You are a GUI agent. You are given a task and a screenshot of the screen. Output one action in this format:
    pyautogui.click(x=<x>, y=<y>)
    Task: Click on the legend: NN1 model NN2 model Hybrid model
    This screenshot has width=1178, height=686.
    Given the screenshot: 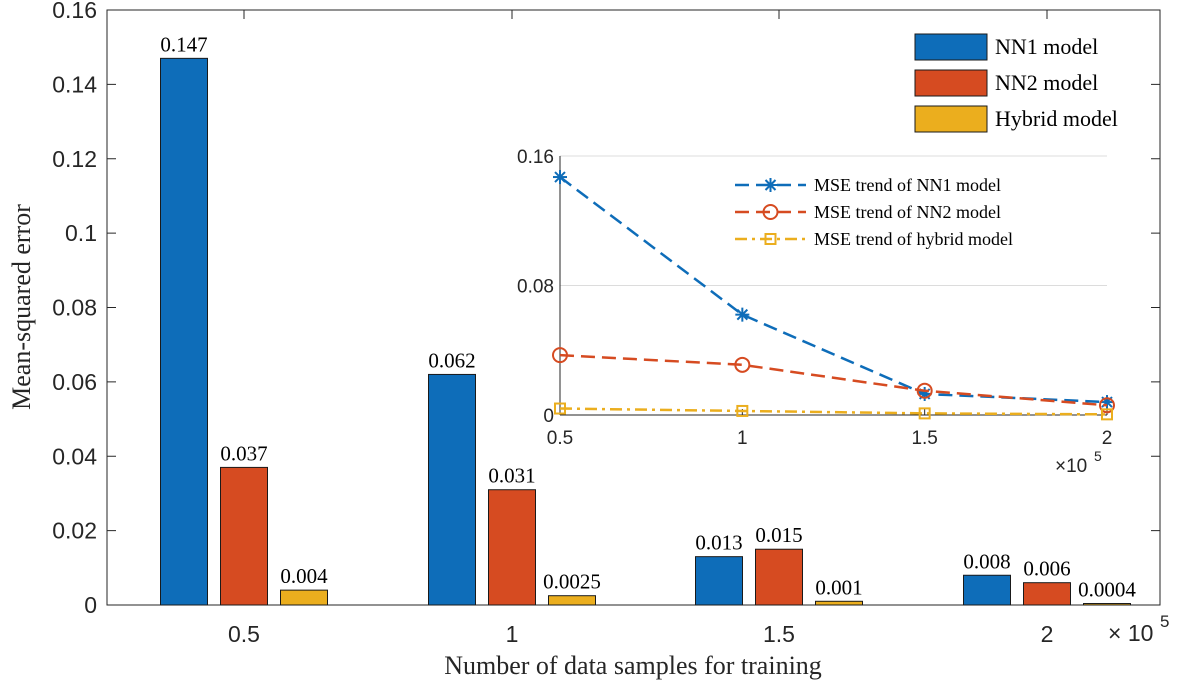 What is the action you would take?
    pyautogui.click(x=1016, y=83)
    